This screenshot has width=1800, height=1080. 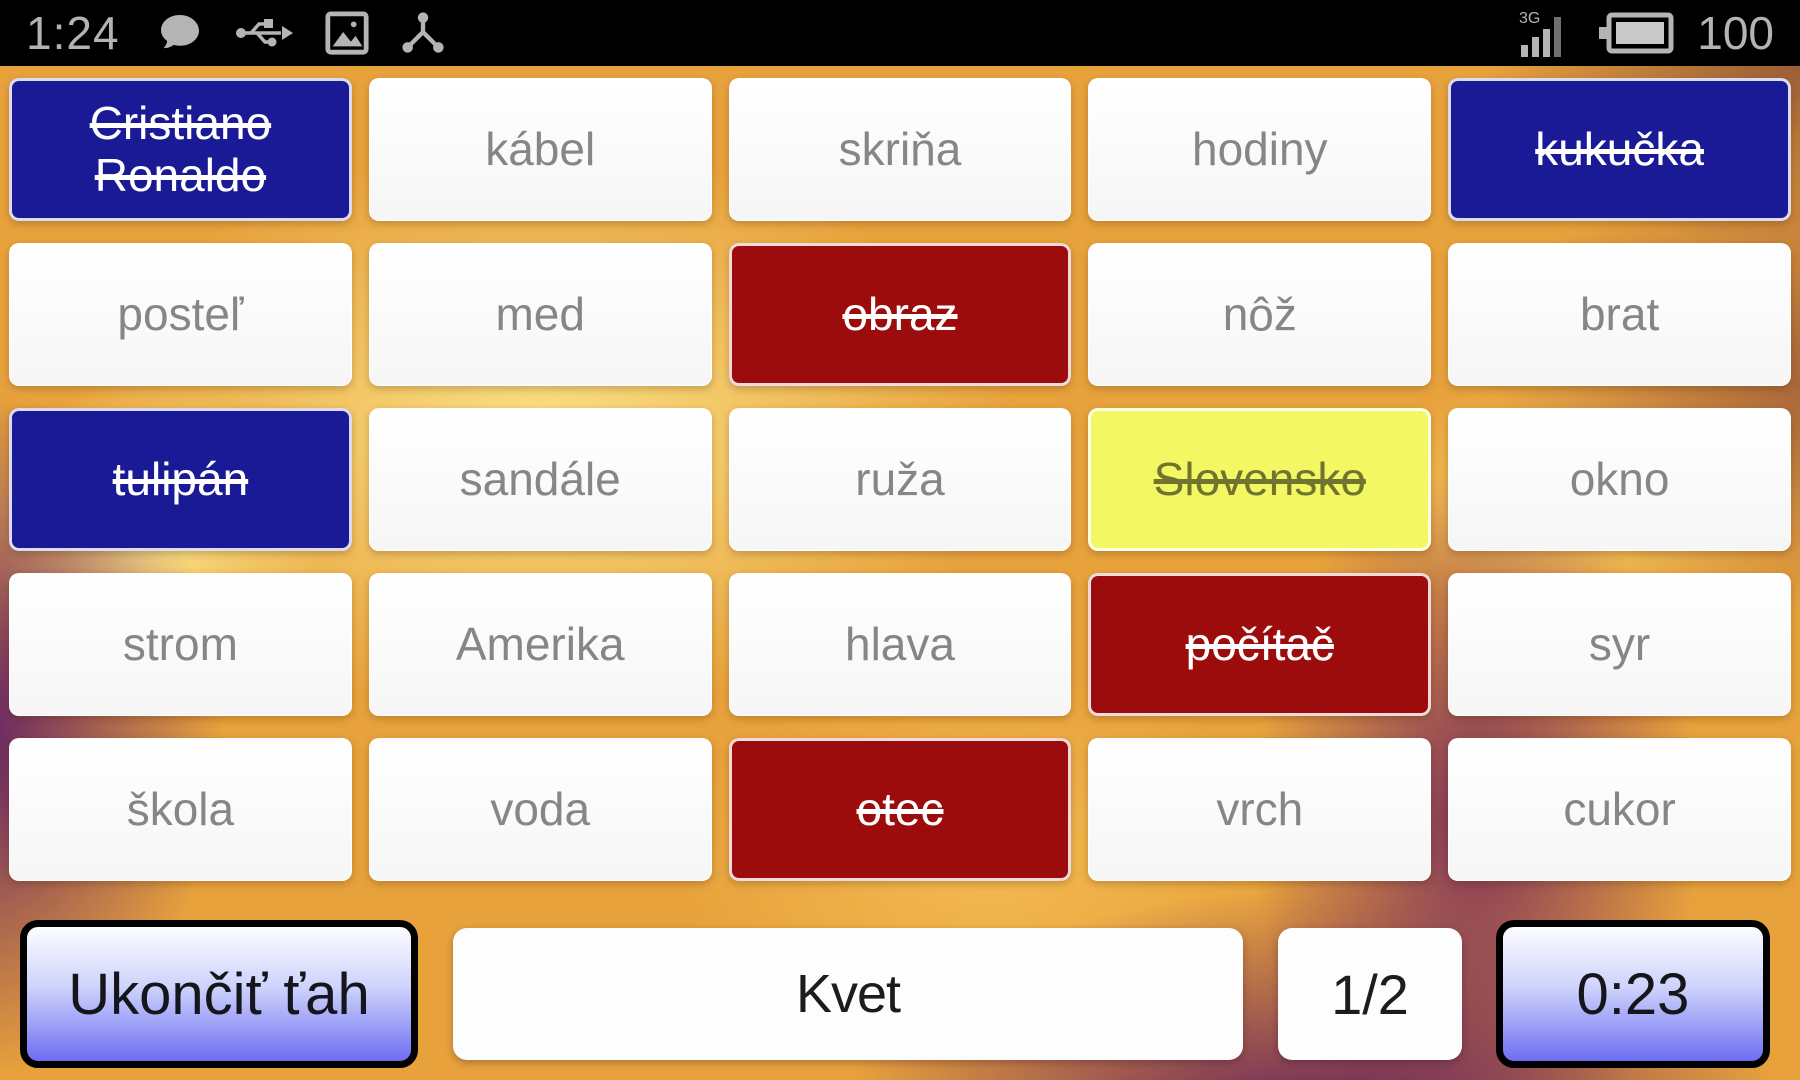 I want to click on word-card: hodiny, so click(x=1260, y=149).